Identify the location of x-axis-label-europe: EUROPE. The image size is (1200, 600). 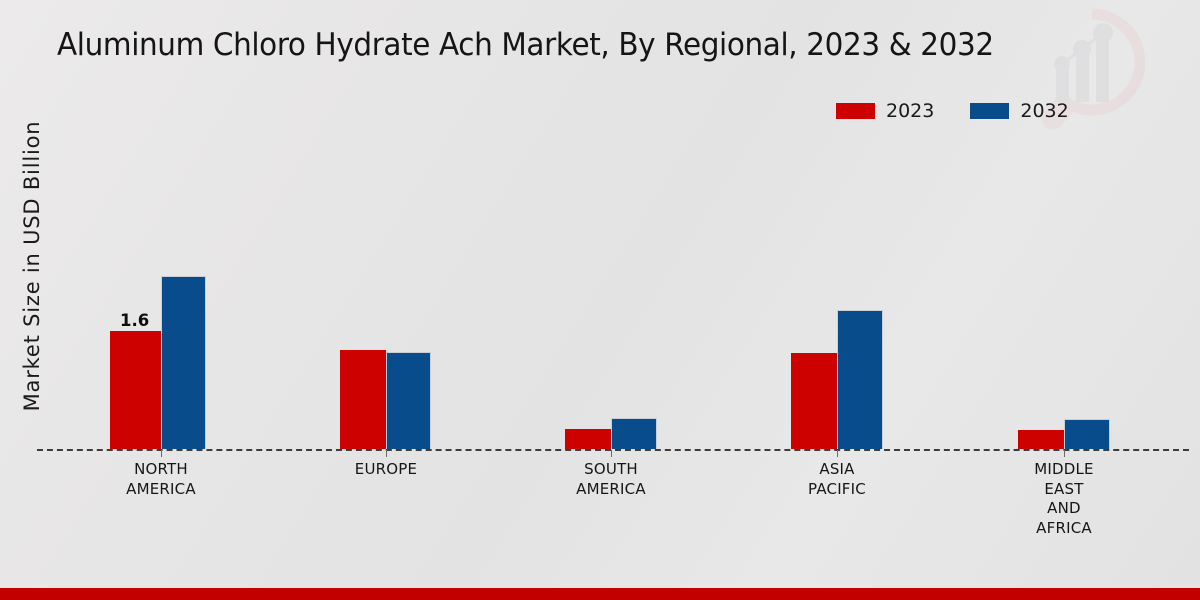
(386, 469).